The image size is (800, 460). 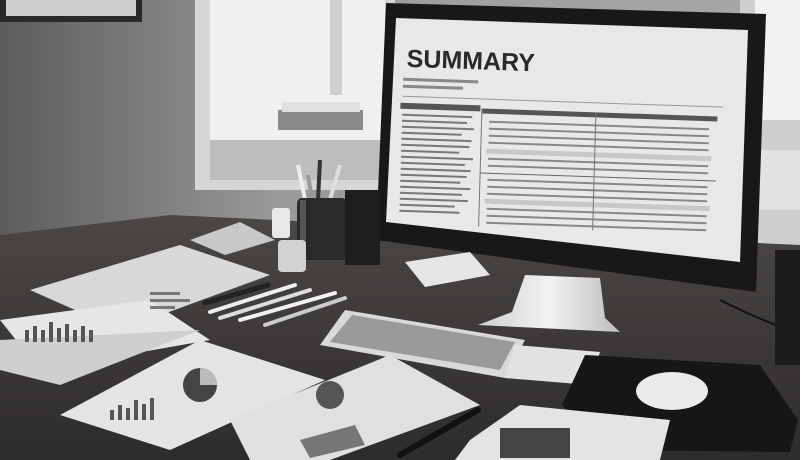 I want to click on picture-frame-inner, so click(x=71, y=8).